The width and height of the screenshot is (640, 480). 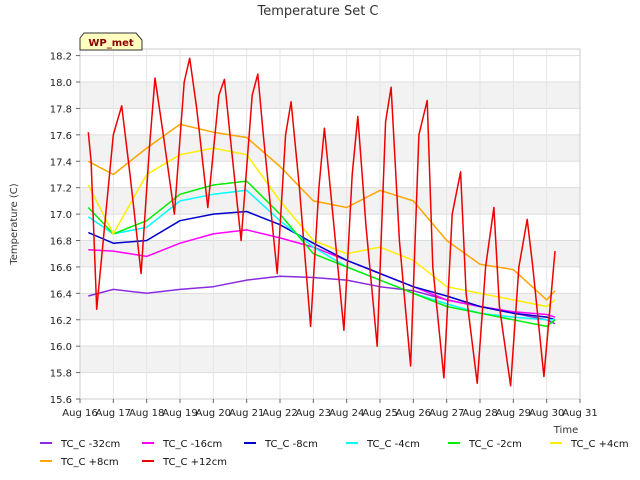 What do you see at coordinates (495, 444) in the screenshot?
I see `legend-label: TC_C -2cm` at bounding box center [495, 444].